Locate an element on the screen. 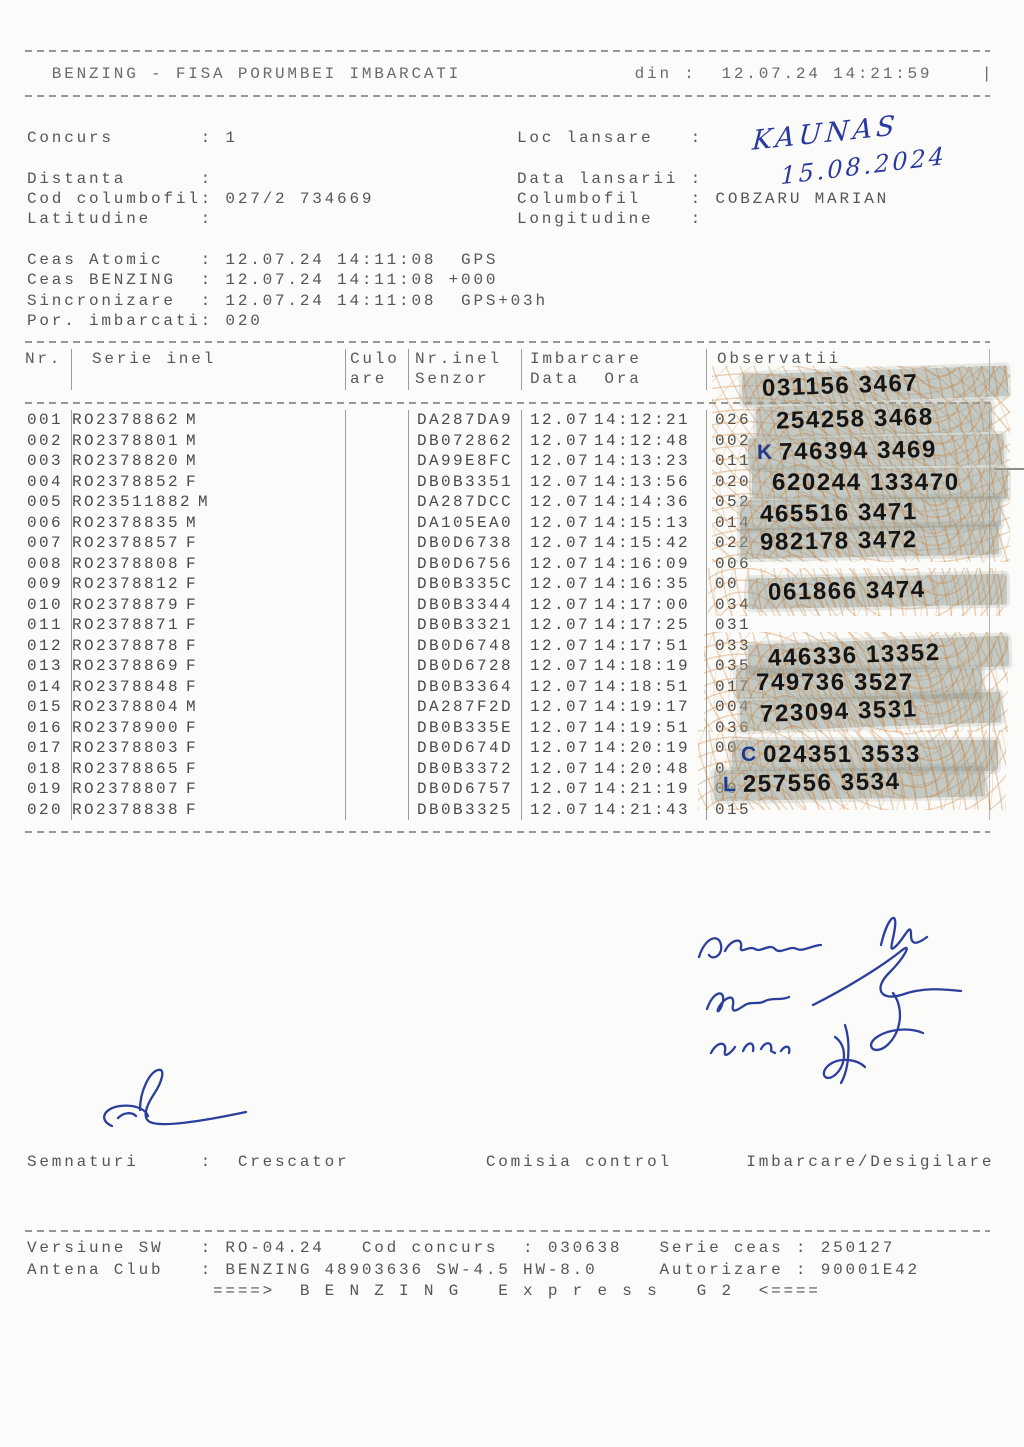 The width and height of the screenshot is (1024, 1447). security-seal: L 257556 3534 is located at coordinates (849, 783).